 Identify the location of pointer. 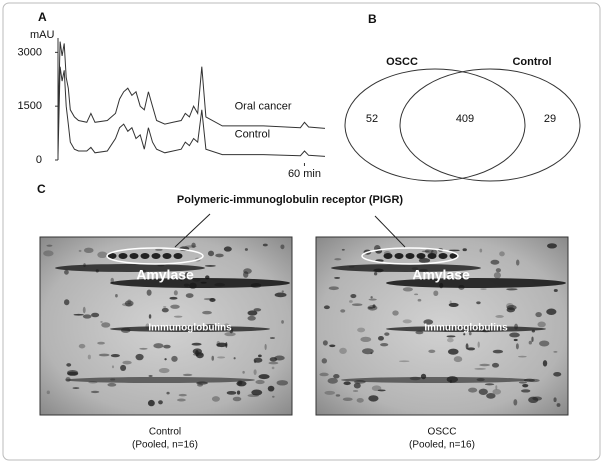
(192, 230).